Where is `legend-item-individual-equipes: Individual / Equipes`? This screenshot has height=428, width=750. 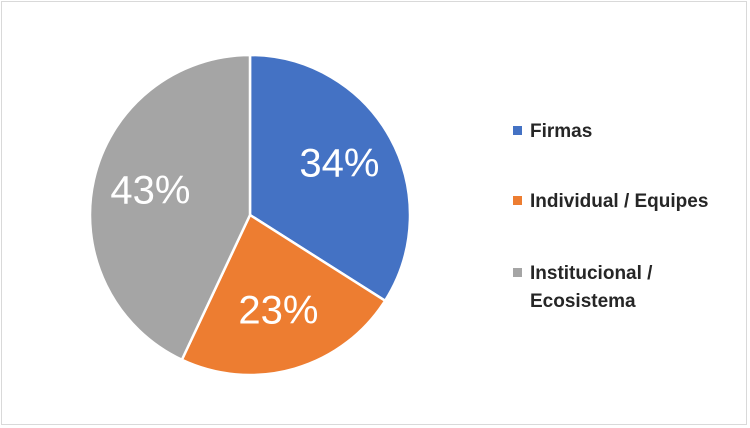
legend-item-individual-equipes: Individual / Equipes is located at coordinates (610, 202).